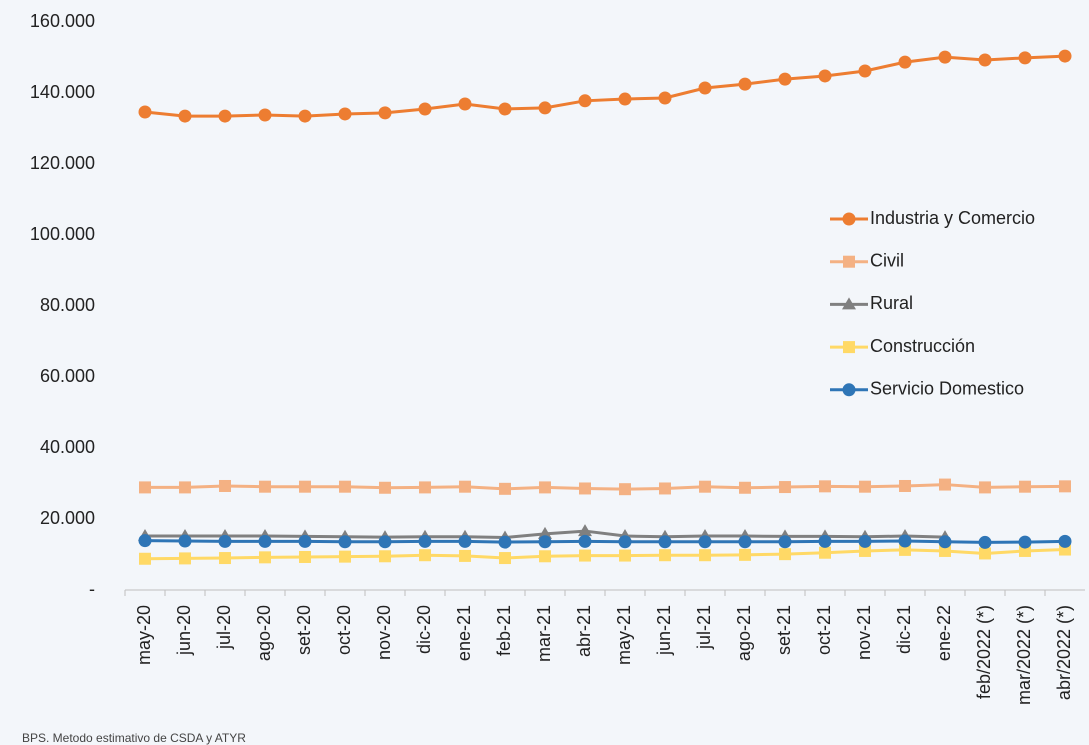 The width and height of the screenshot is (1089, 745). What do you see at coordinates (134, 738) in the screenshot?
I see `footnote: BPS. Metodo estimativo de CSDA y ATYR` at bounding box center [134, 738].